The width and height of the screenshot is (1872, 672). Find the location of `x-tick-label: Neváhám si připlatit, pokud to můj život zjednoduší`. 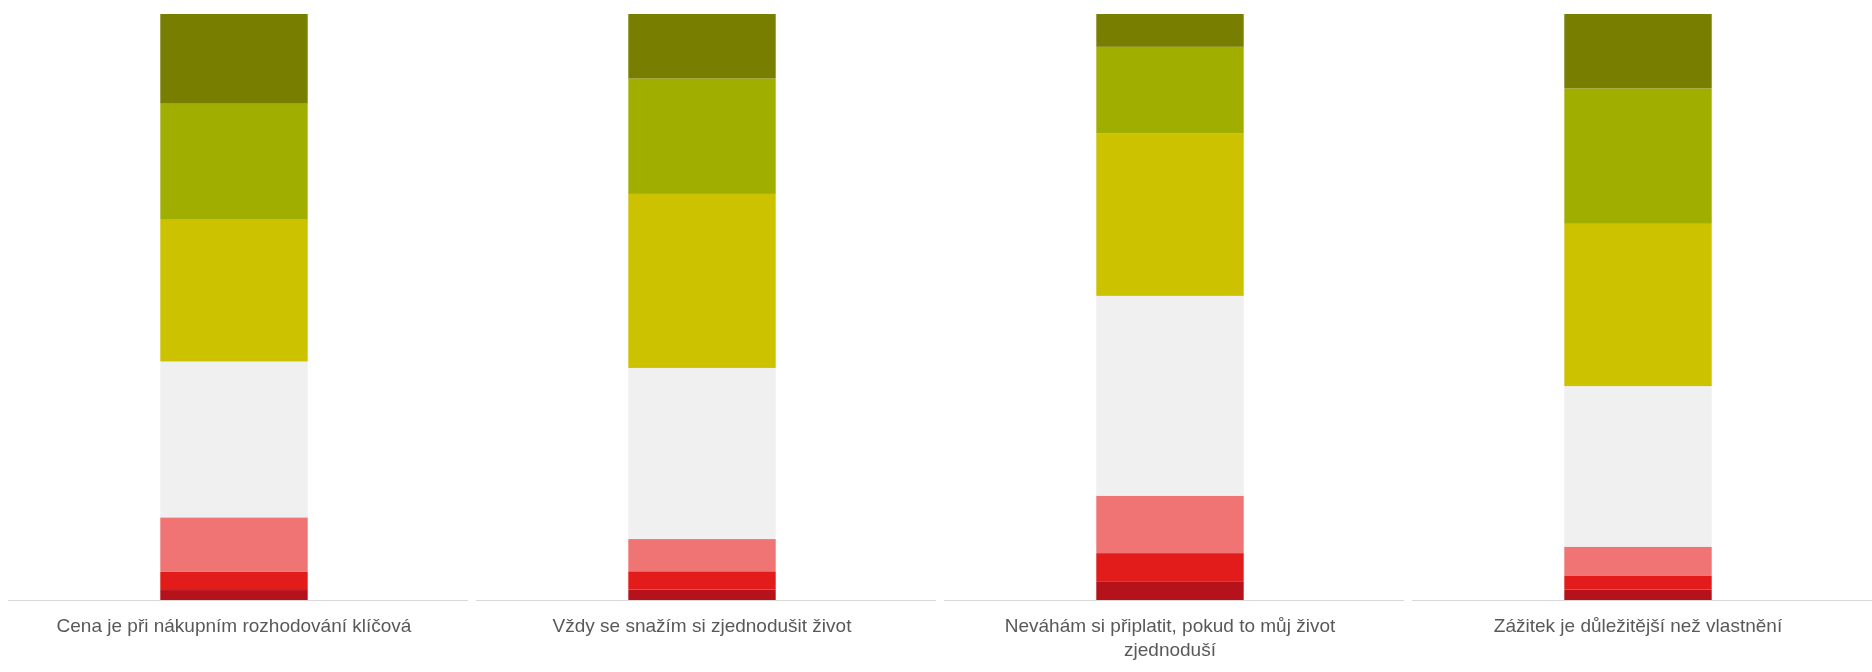

x-tick-label: Neváhám si připlatit, pokud to můj život zjednoduší is located at coordinates (1170, 637).